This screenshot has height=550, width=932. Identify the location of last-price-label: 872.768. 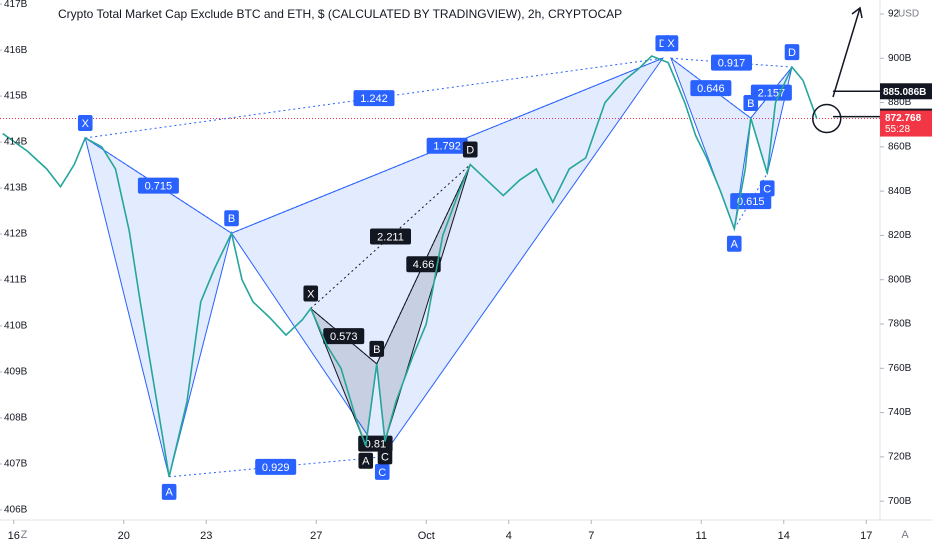
(903, 118).